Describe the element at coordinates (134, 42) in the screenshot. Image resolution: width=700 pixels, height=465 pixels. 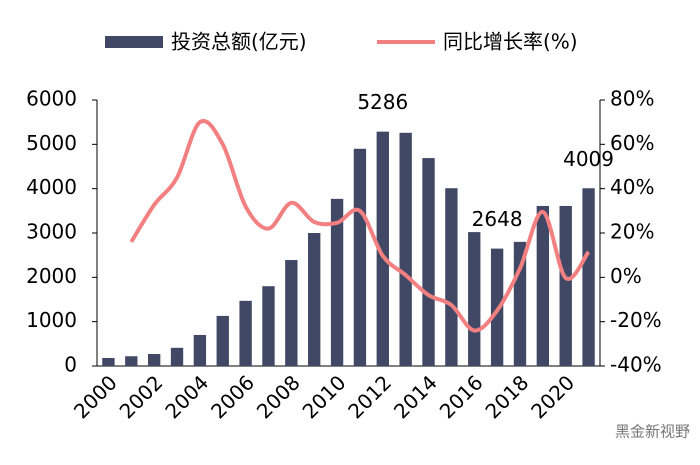
I see `legend-swatch` at that location.